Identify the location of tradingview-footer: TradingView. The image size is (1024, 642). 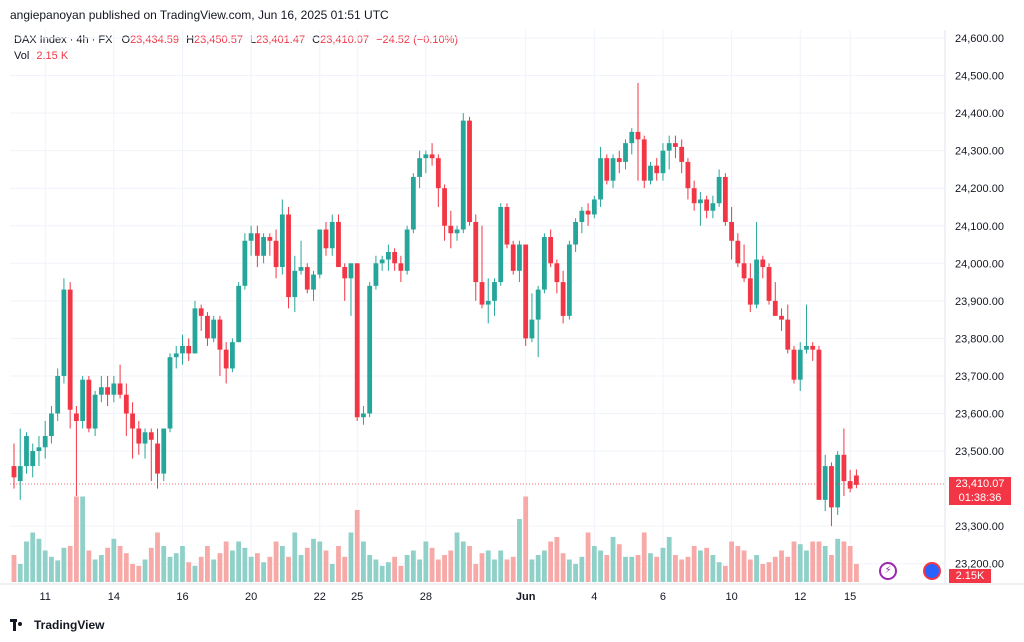
(57, 625).